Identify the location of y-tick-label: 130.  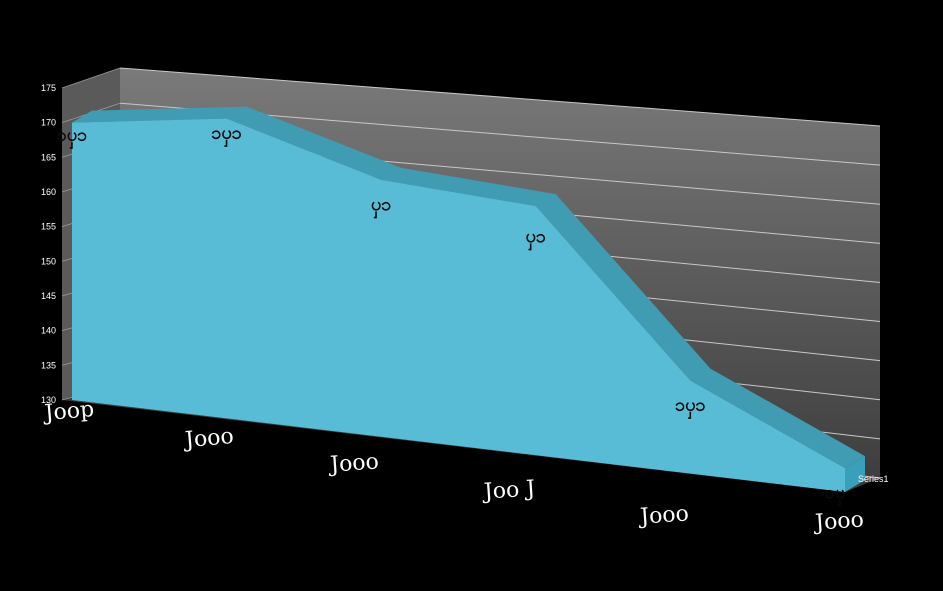
(48, 400).